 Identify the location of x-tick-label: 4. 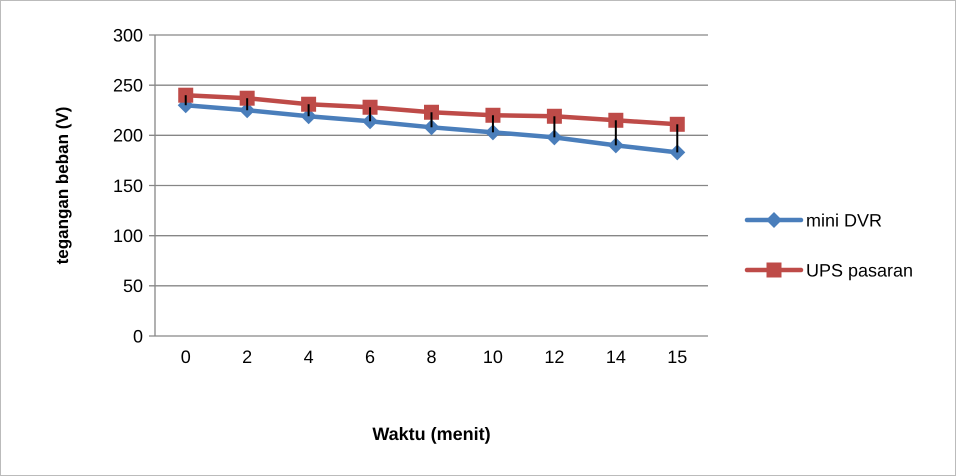
(309, 357).